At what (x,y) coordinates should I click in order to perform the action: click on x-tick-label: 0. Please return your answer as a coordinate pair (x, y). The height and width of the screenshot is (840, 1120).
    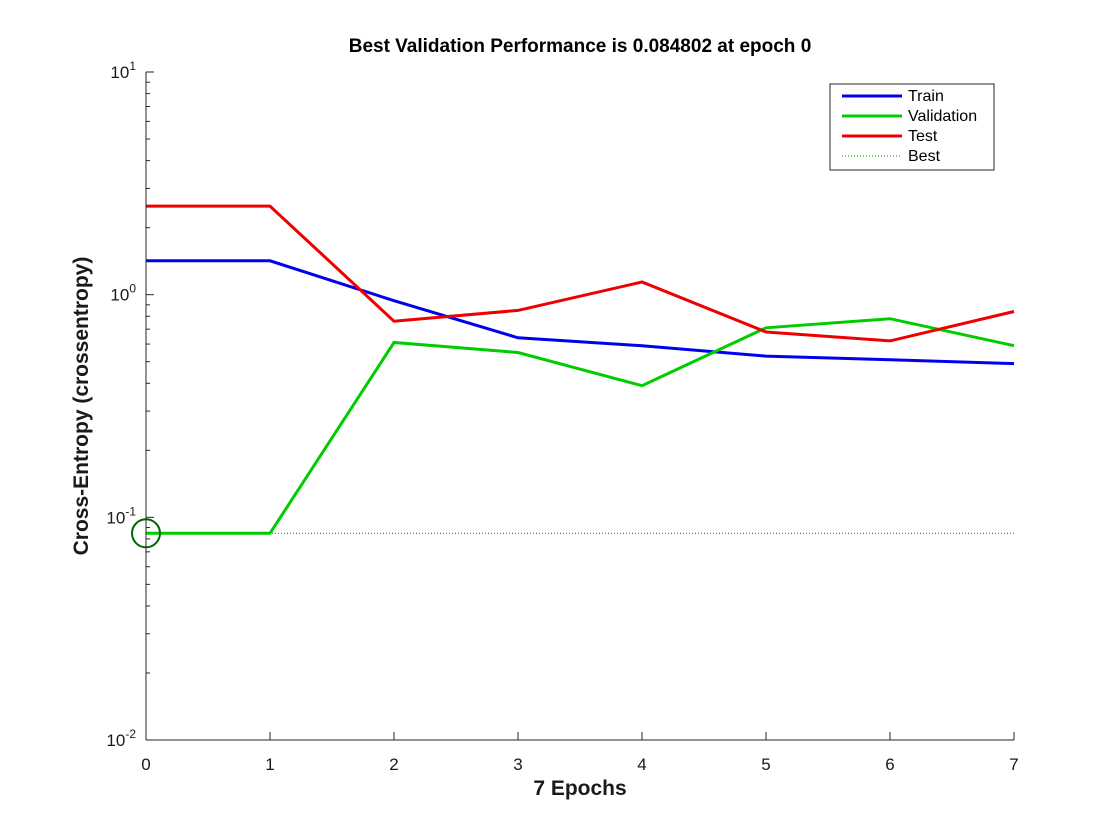
    Looking at the image, I should click on (145, 764).